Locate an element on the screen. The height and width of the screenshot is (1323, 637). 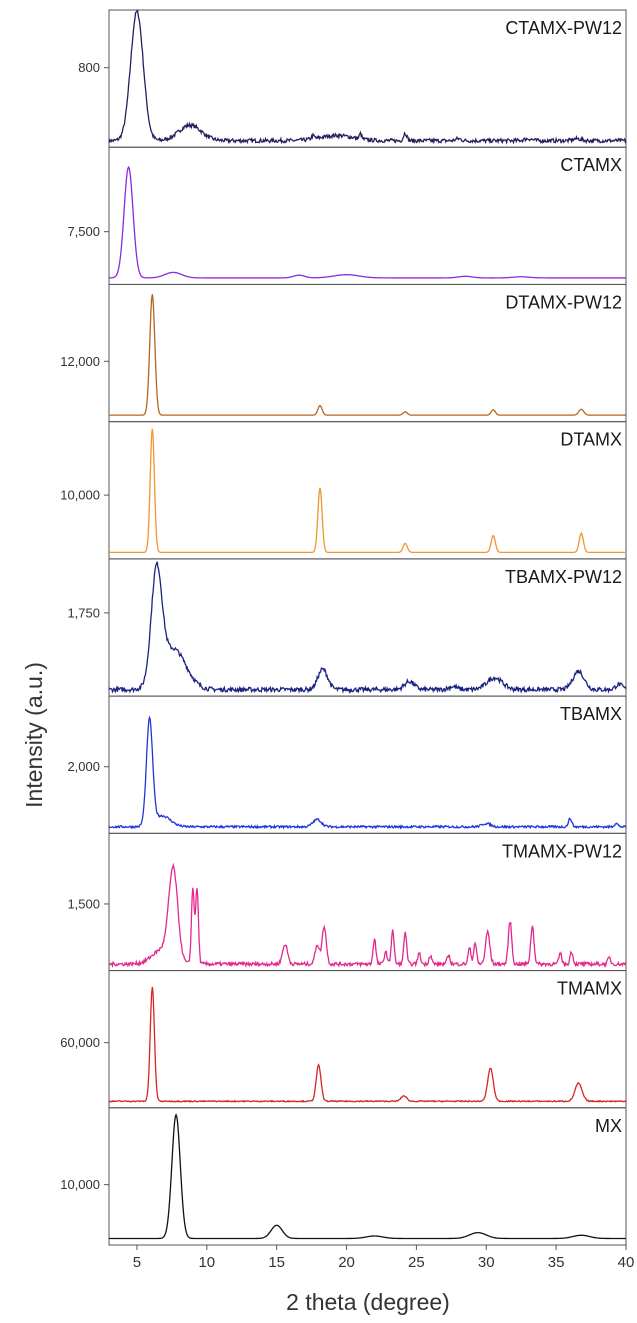
y-tick-label: 12,000 is located at coordinates (80, 361).